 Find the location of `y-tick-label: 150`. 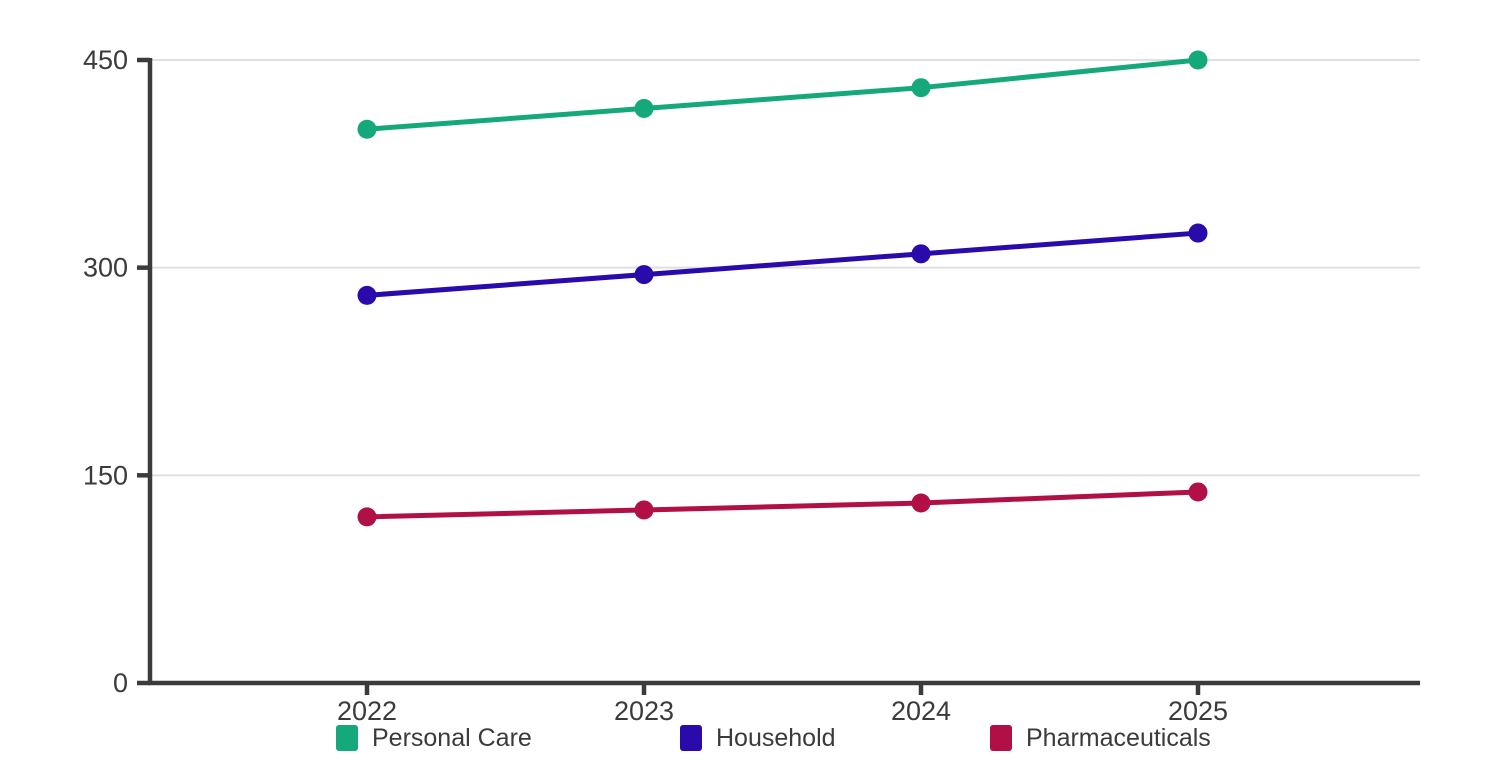

y-tick-label: 150 is located at coordinates (105, 475).